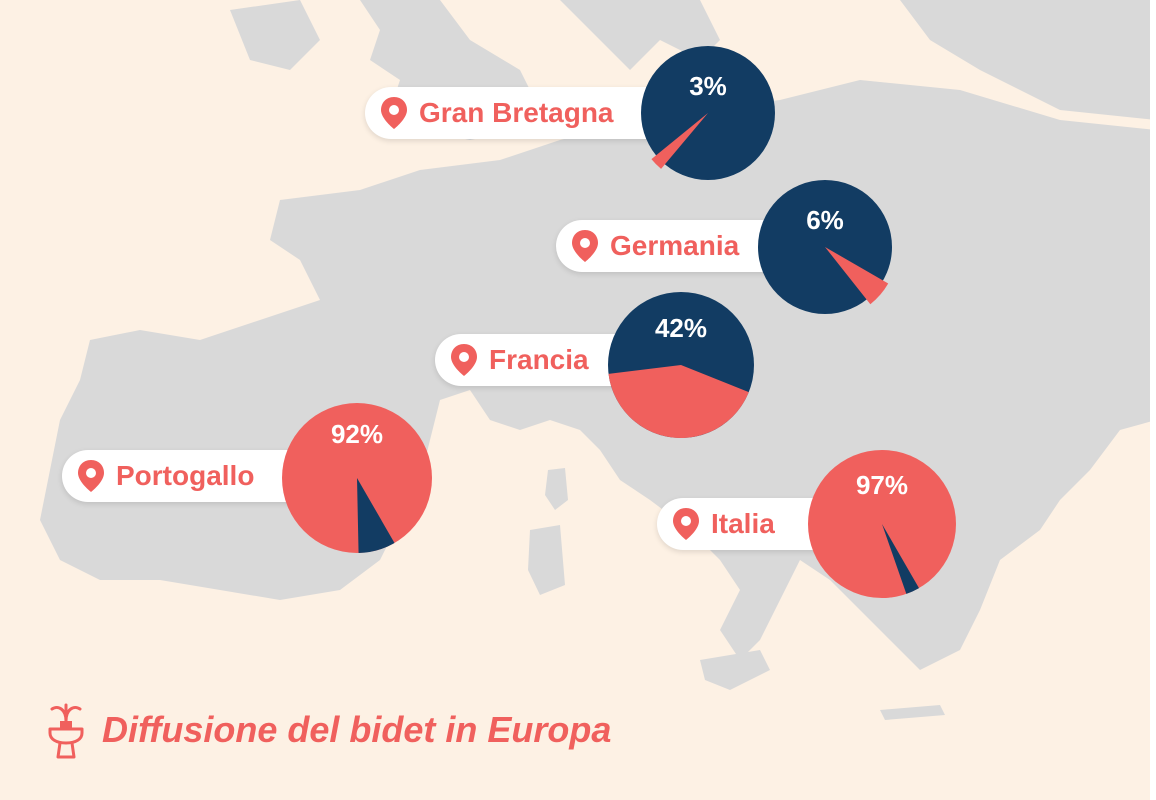 The image size is (1156, 800). Describe the element at coordinates (185, 475) in the screenshot. I see `country-name: Portogallo` at that location.